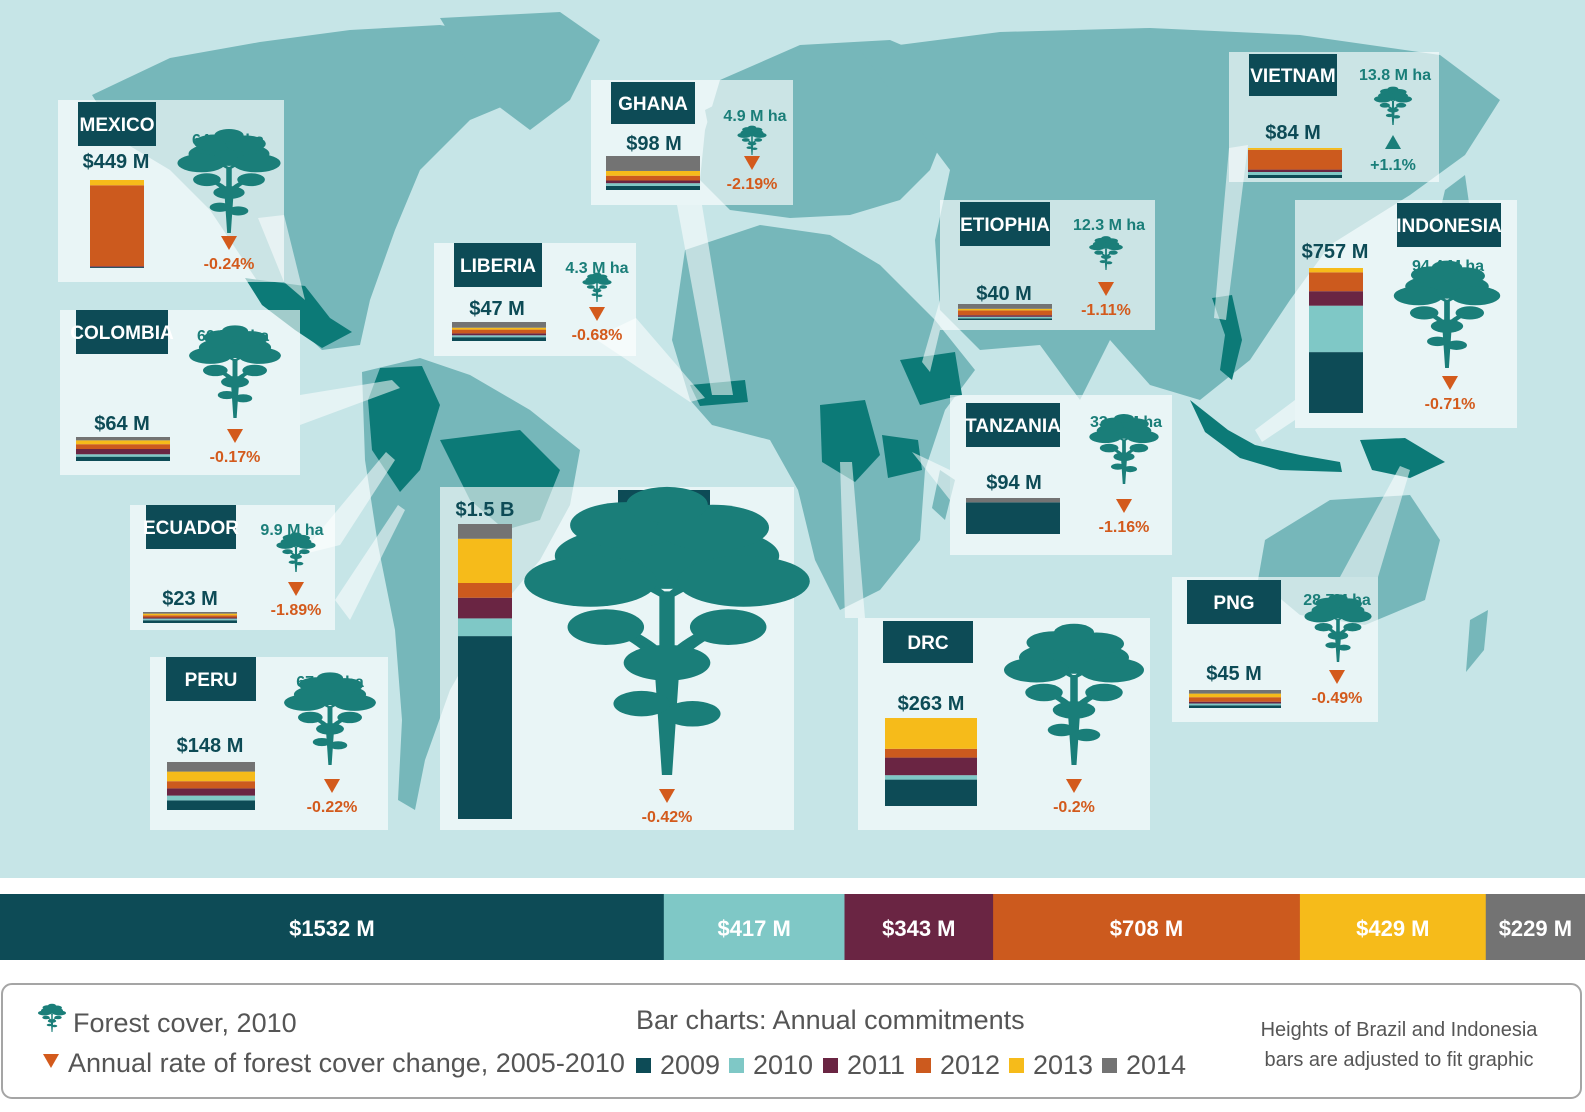  I want to click on highlight-indonesia, so click(1266, 436).